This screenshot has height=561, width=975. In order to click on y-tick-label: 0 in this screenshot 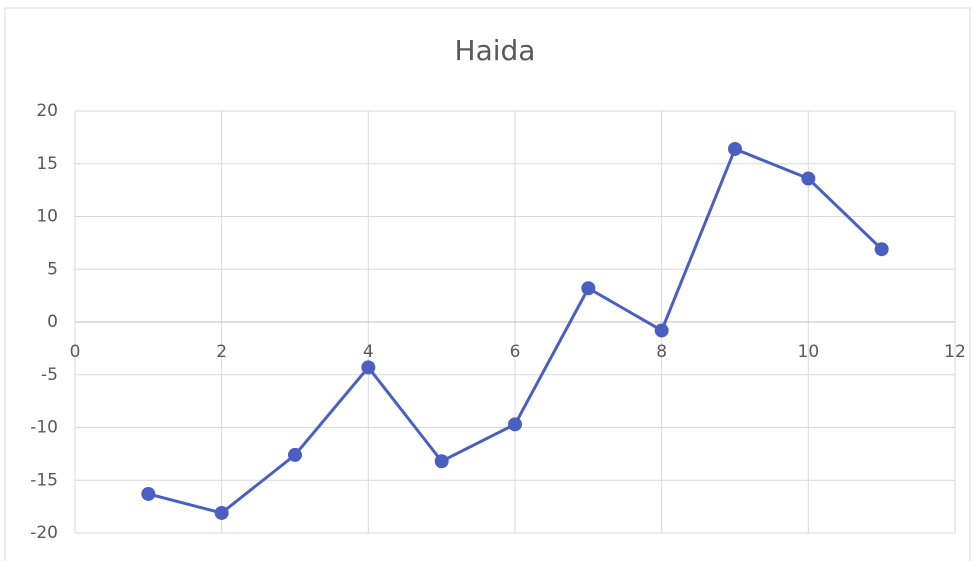, I will do `click(52, 322)`.